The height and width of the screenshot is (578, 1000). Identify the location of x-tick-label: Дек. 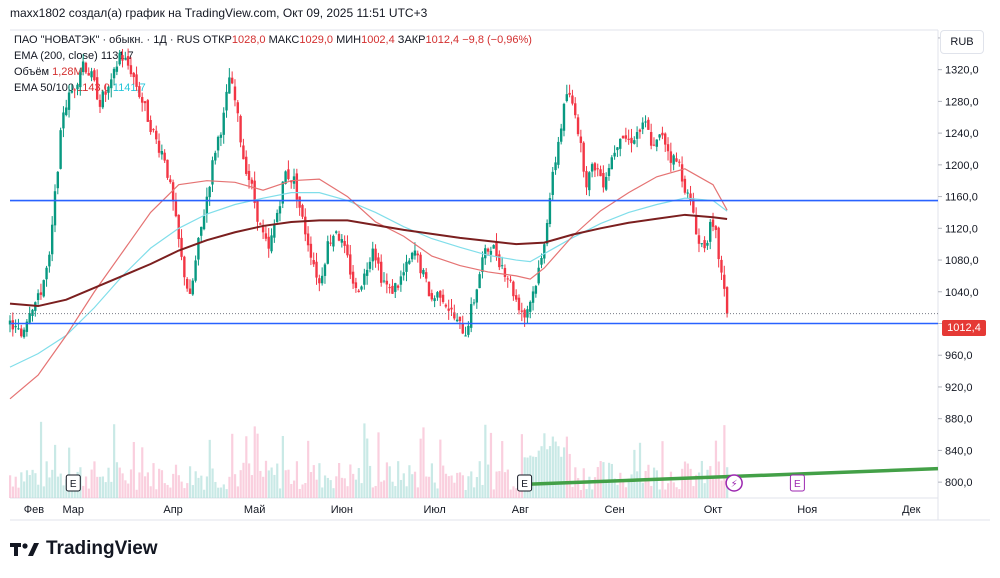
(911, 510).